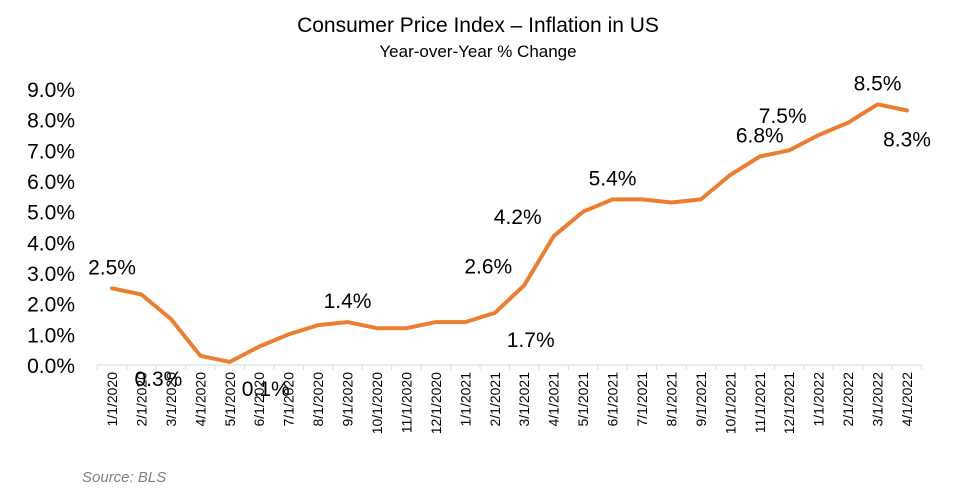 The width and height of the screenshot is (956, 499). I want to click on y-tick-label: 7.0%, so click(51, 151).